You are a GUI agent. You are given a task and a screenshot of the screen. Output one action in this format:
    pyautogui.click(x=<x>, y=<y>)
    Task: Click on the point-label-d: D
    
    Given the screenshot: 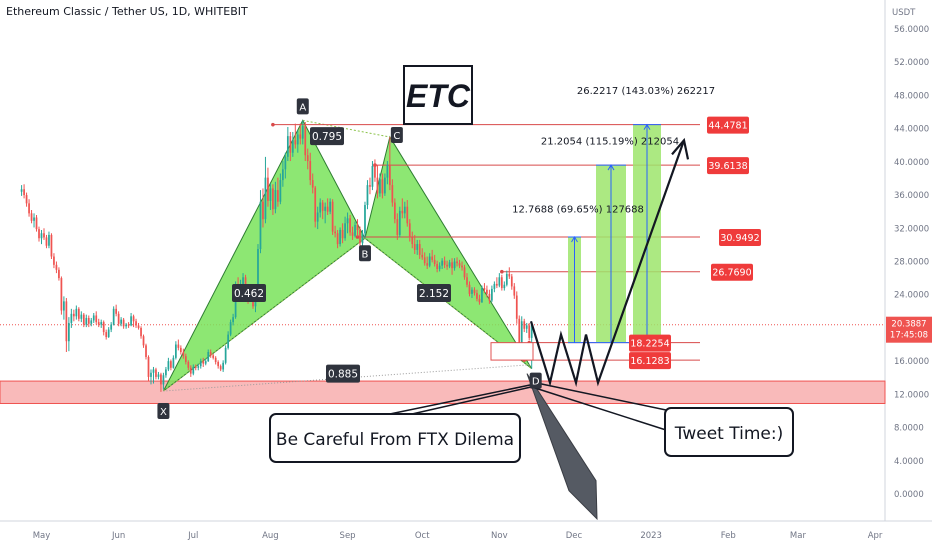 What is the action you would take?
    pyautogui.click(x=535, y=380)
    